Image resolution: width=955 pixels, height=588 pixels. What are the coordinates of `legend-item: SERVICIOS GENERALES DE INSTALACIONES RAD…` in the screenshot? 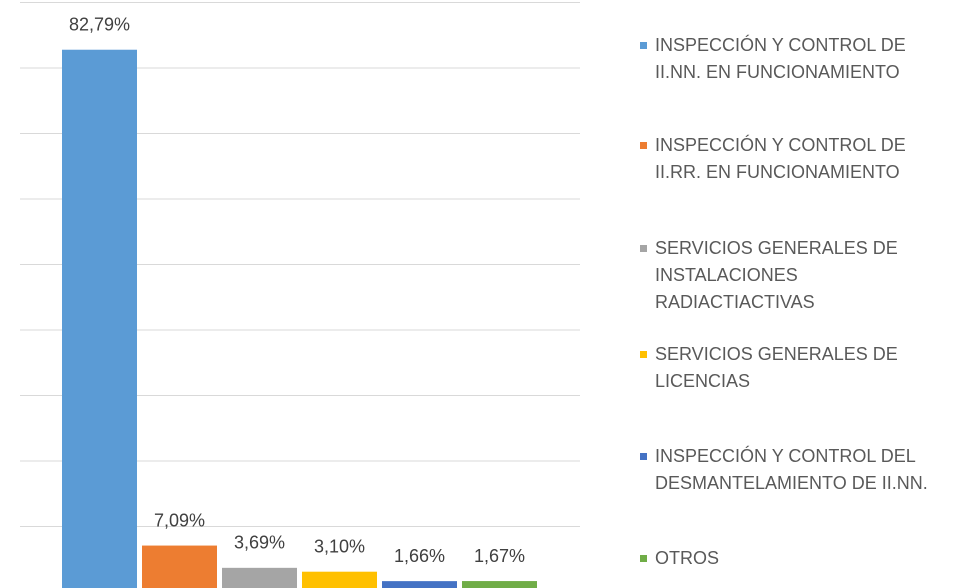 It's located at (790, 275).